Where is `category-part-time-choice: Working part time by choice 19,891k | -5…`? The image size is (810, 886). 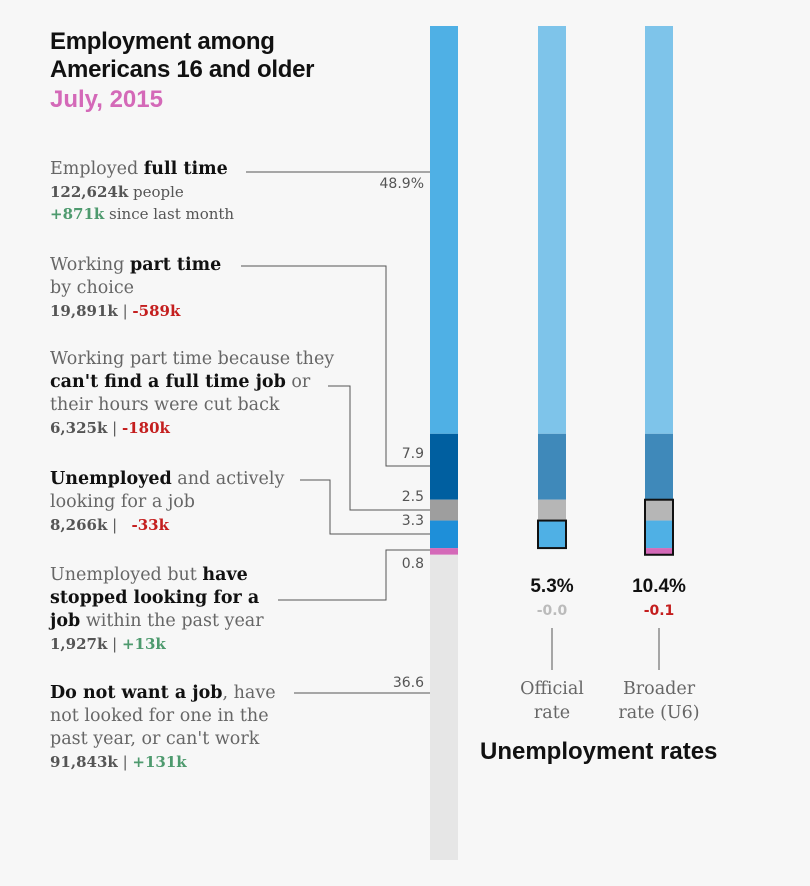
category-part-time-choice: Working part time by choice 19,891k | -5… is located at coordinates (200, 288).